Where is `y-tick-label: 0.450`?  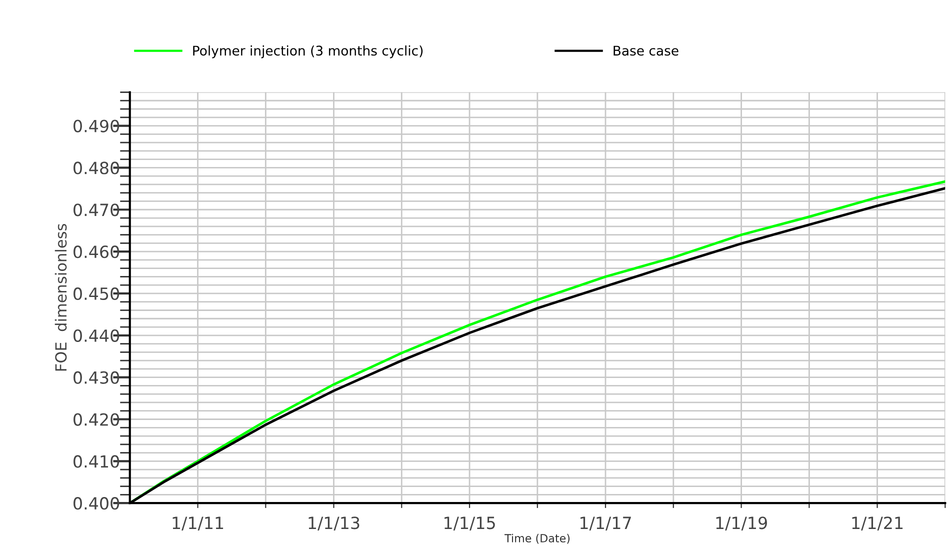
y-tick-label: 0.450 is located at coordinates (97, 293).